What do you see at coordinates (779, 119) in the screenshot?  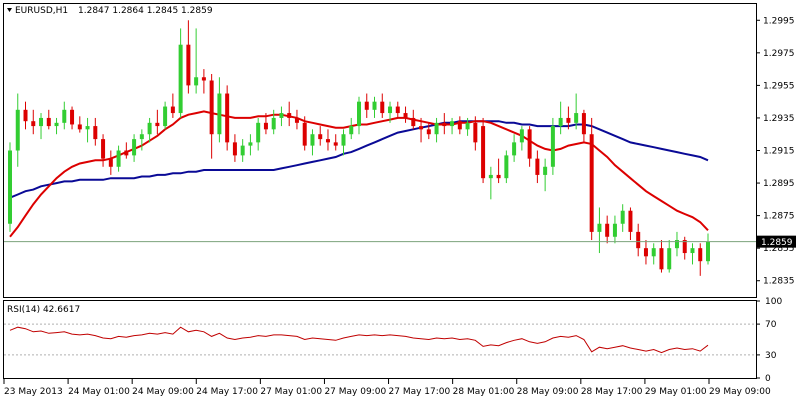 I see `price-y-tick-label: 1.2935` at bounding box center [779, 119].